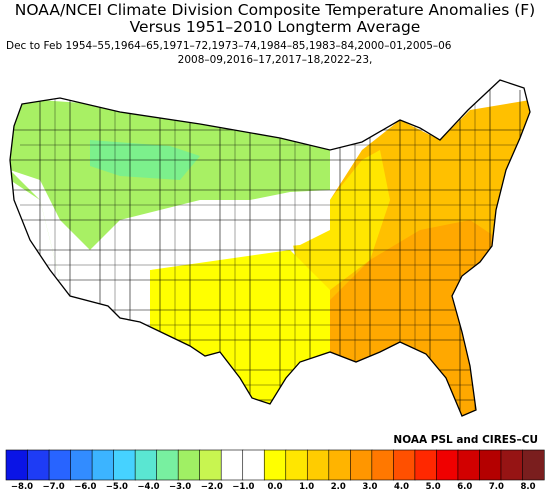  What do you see at coordinates (116, 487) in the screenshot?
I see `legend-tick-label: −5.0` at bounding box center [116, 487].